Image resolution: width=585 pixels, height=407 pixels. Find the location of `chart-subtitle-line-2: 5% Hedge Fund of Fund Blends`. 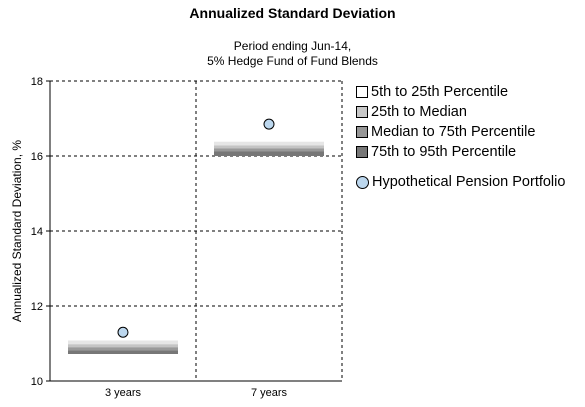

chart-subtitle-line-2: 5% Hedge Fund of Fund Blends is located at coordinates (292, 61).